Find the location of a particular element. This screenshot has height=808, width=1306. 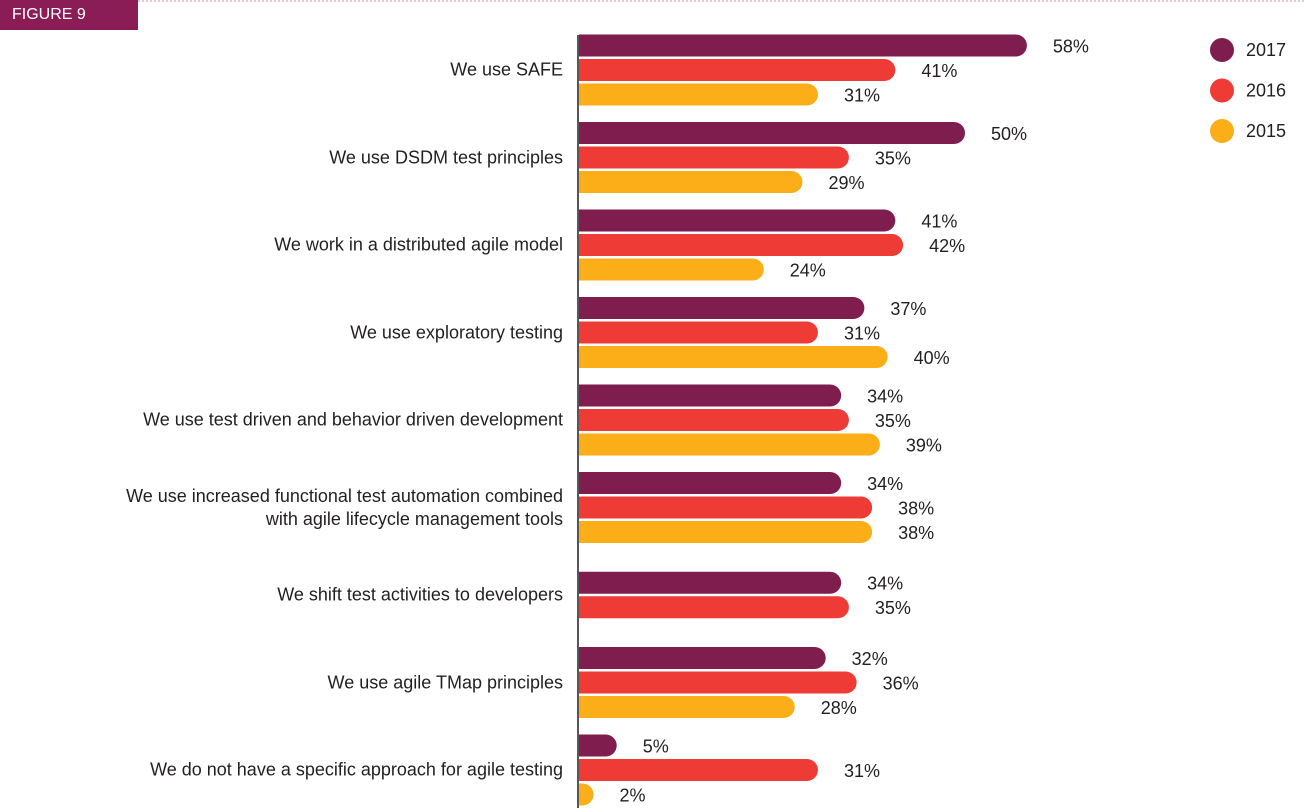

value-label: 40% is located at coordinates (932, 358).